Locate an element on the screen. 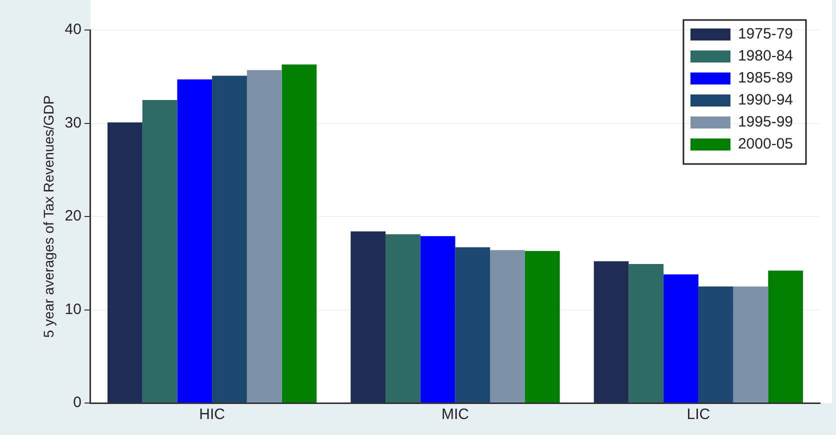  y-tick-label: 20 is located at coordinates (73, 216).